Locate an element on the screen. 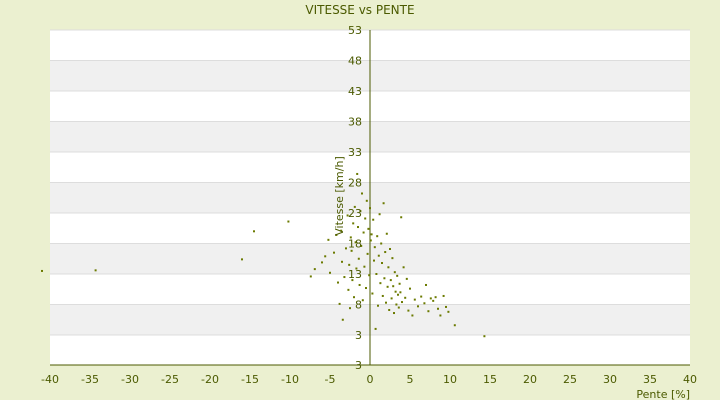 Image resolution: width=720 pixels, height=400 pixels. x-tick-label: -40 is located at coordinates (50, 379).